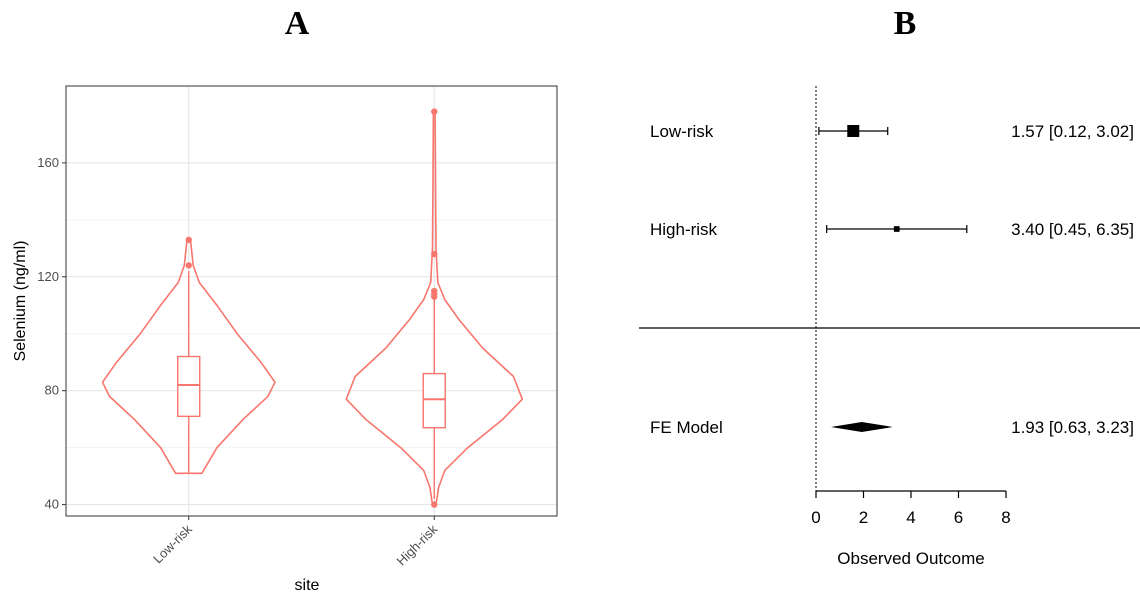 The image size is (1140, 596). I want to click on x-tick-label: 4, so click(910, 517).